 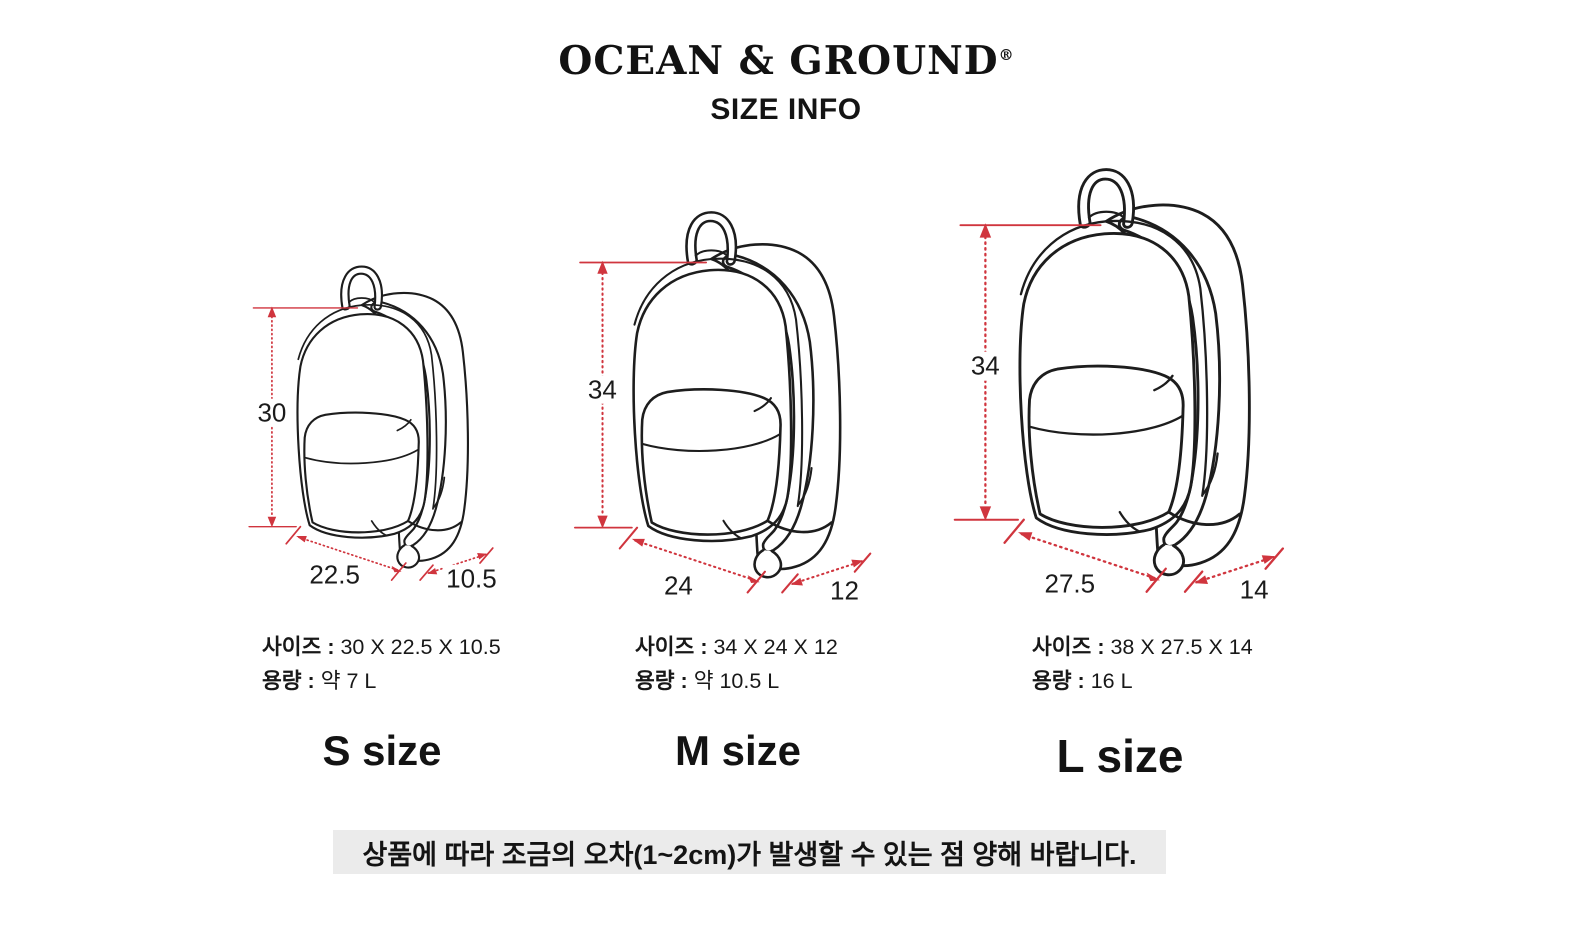 I want to click on size-spec-value: 38 X 27.5 X 14, so click(x=1181, y=647).